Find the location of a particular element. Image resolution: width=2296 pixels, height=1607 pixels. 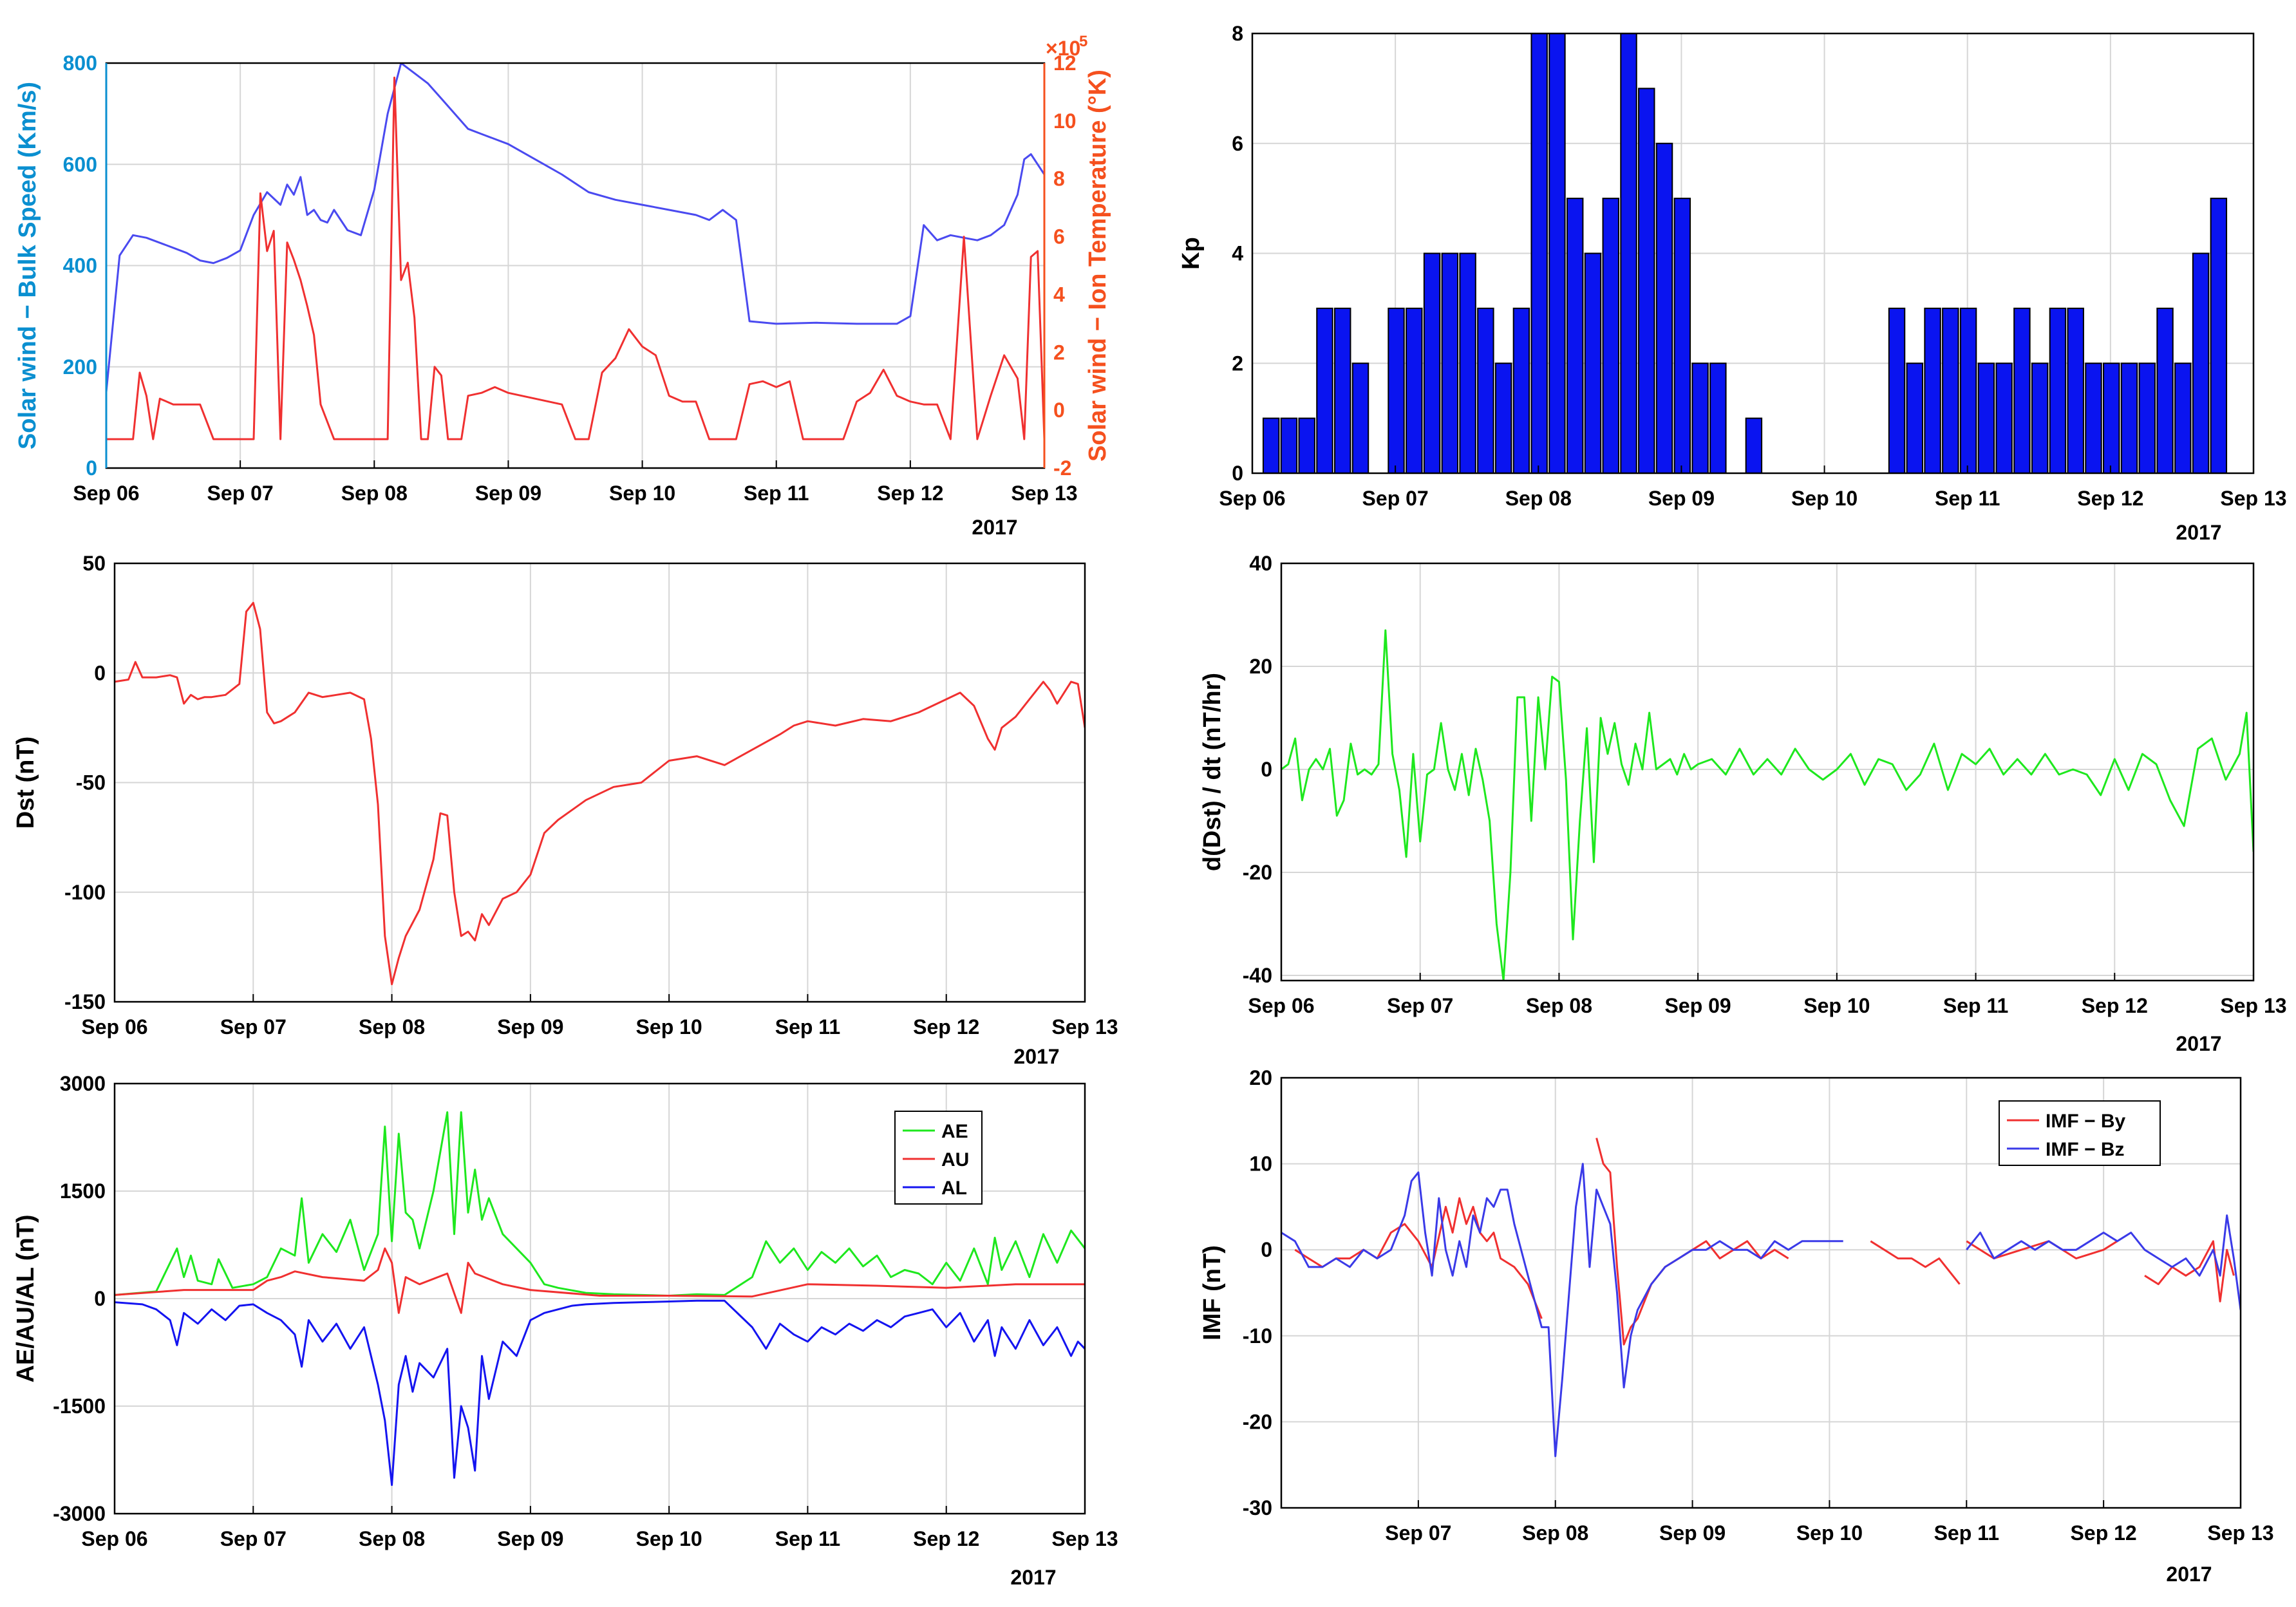

y-tick-label: -3000 is located at coordinates (79, 1513).